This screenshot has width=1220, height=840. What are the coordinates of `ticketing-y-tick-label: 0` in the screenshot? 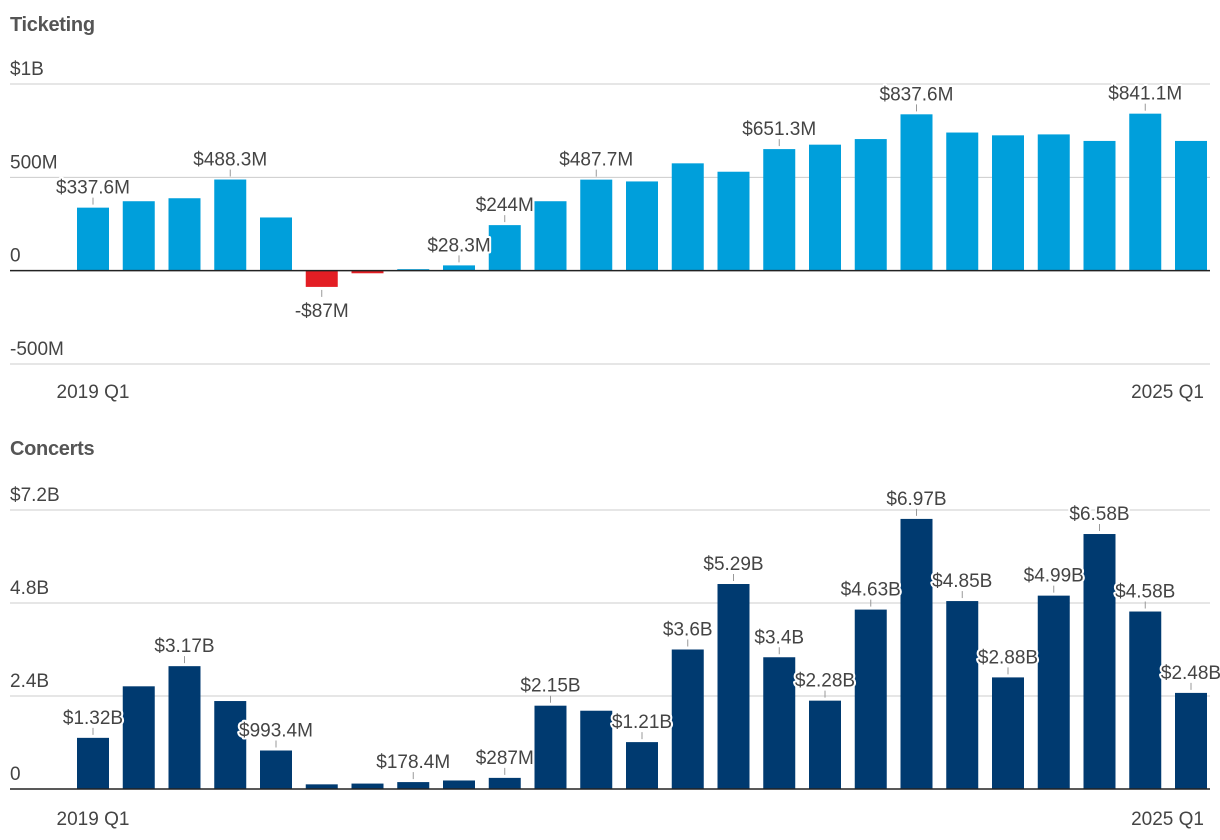 It's located at (15, 256).